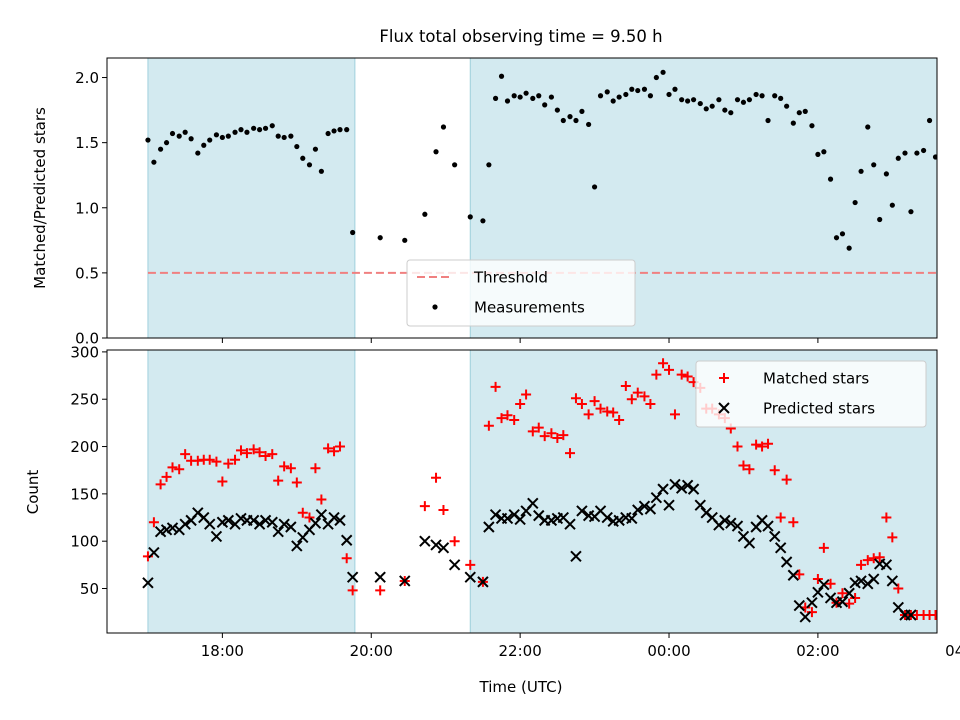 Image resolution: width=960 pixels, height=720 pixels. What do you see at coordinates (222, 651) in the screenshot?
I see `x-tick-label: 18:00` at bounding box center [222, 651].